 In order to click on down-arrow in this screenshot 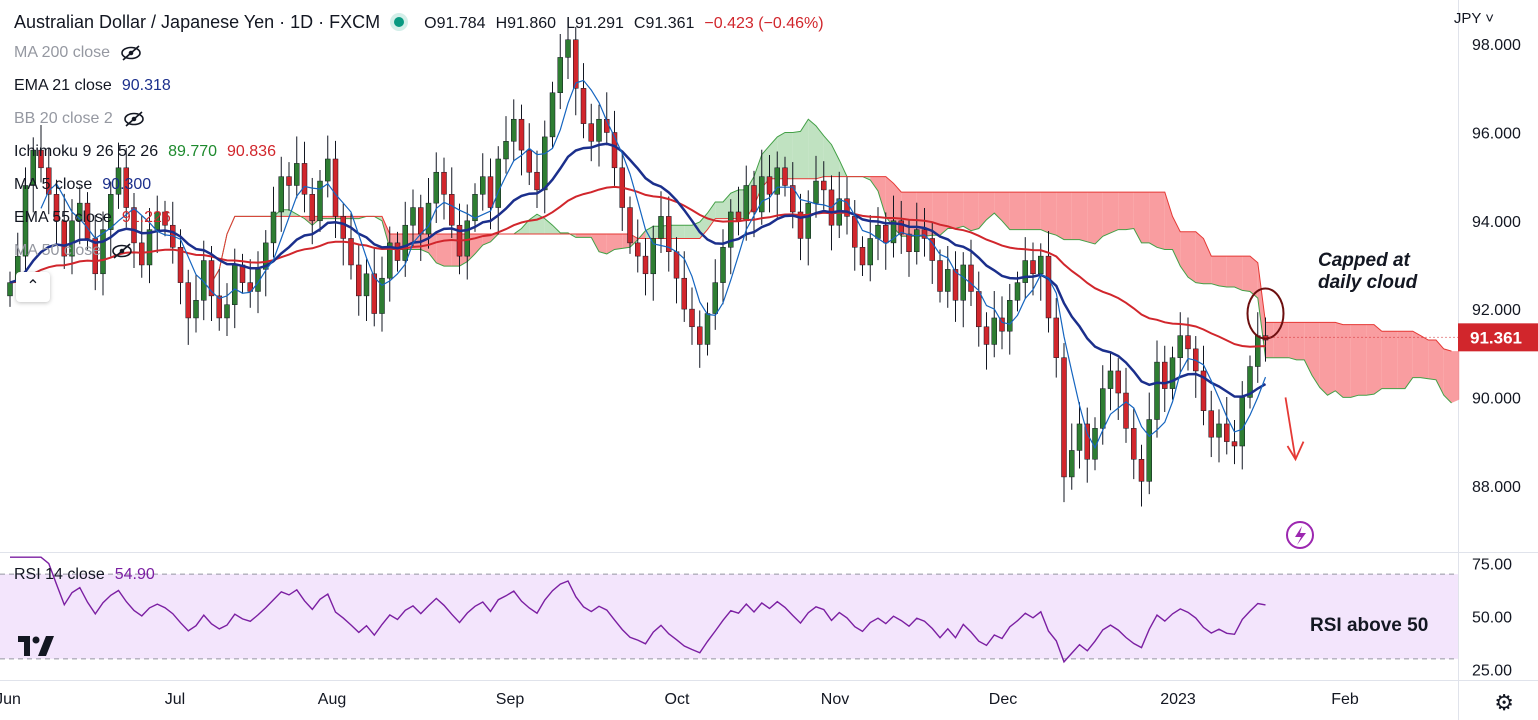, I will do `click(1290, 428)`.